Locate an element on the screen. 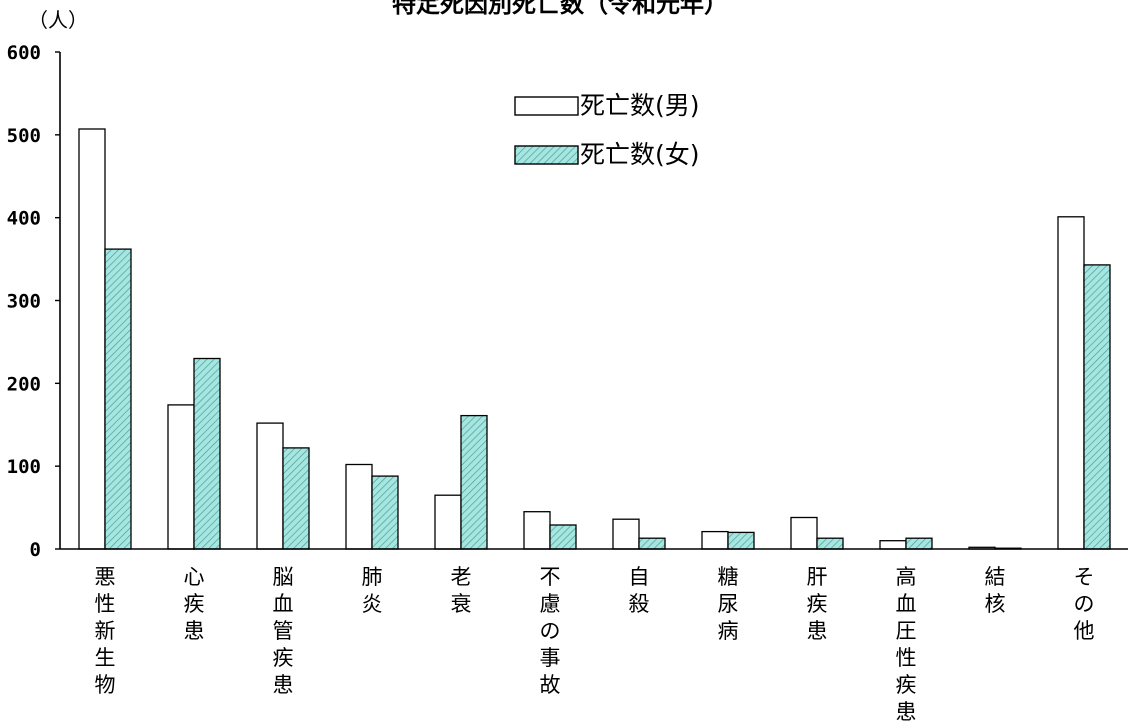 The height and width of the screenshot is (727, 1128). y-tick-label: 100 is located at coordinates (24, 467).